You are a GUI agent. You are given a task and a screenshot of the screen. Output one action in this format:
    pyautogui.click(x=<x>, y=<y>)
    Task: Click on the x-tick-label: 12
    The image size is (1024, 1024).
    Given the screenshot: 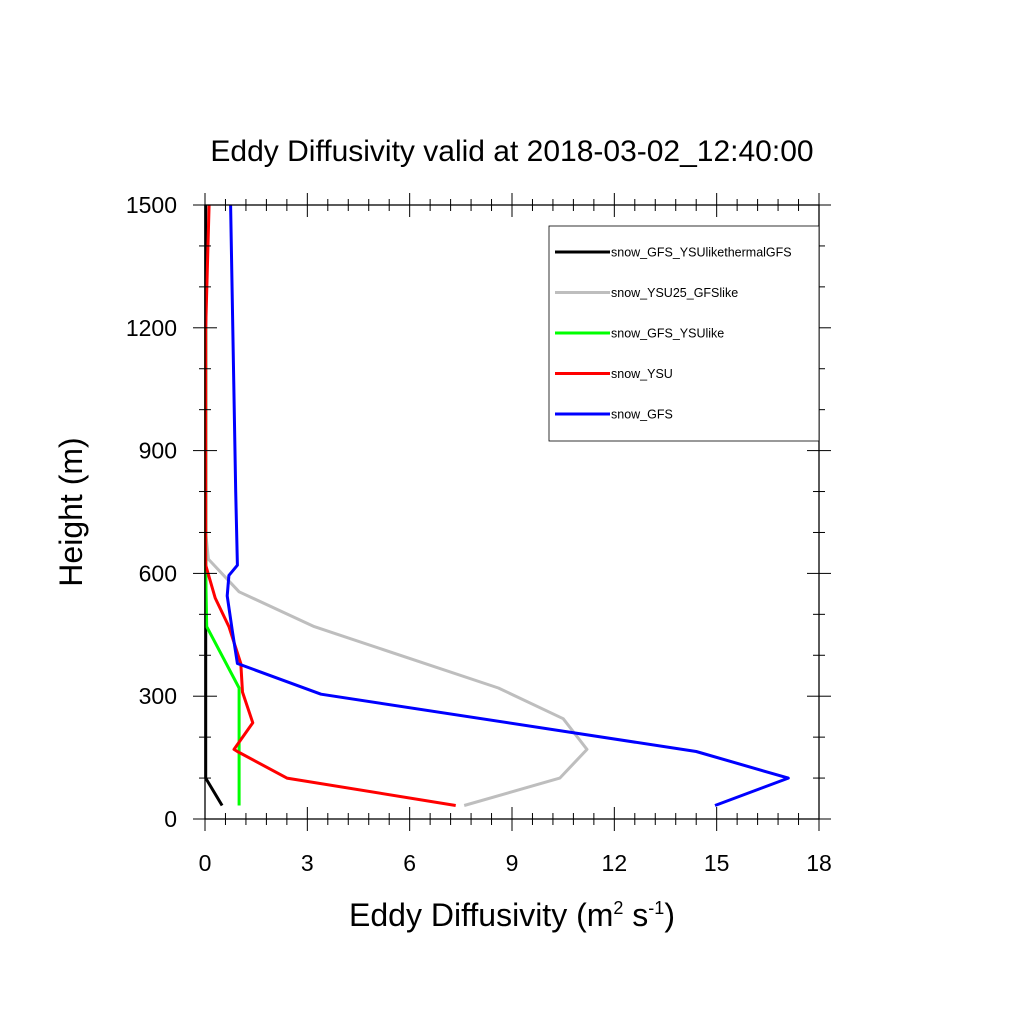 What is the action you would take?
    pyautogui.click(x=615, y=863)
    